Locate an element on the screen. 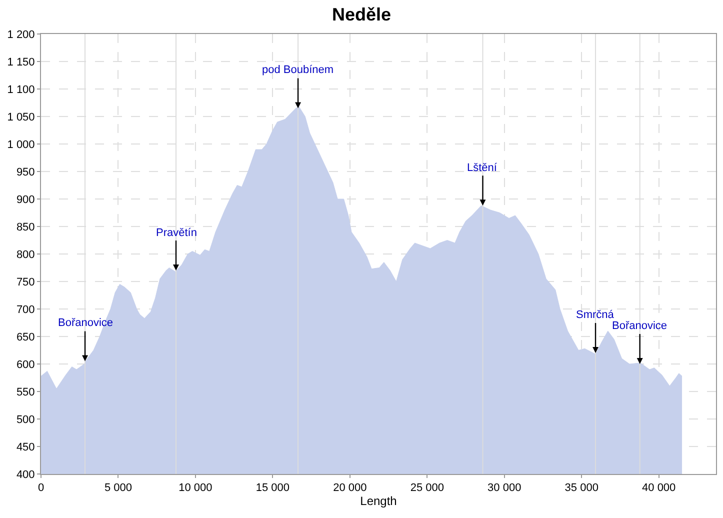 This screenshot has width=723, height=518. y-tick-label: 800 is located at coordinates (25, 254).